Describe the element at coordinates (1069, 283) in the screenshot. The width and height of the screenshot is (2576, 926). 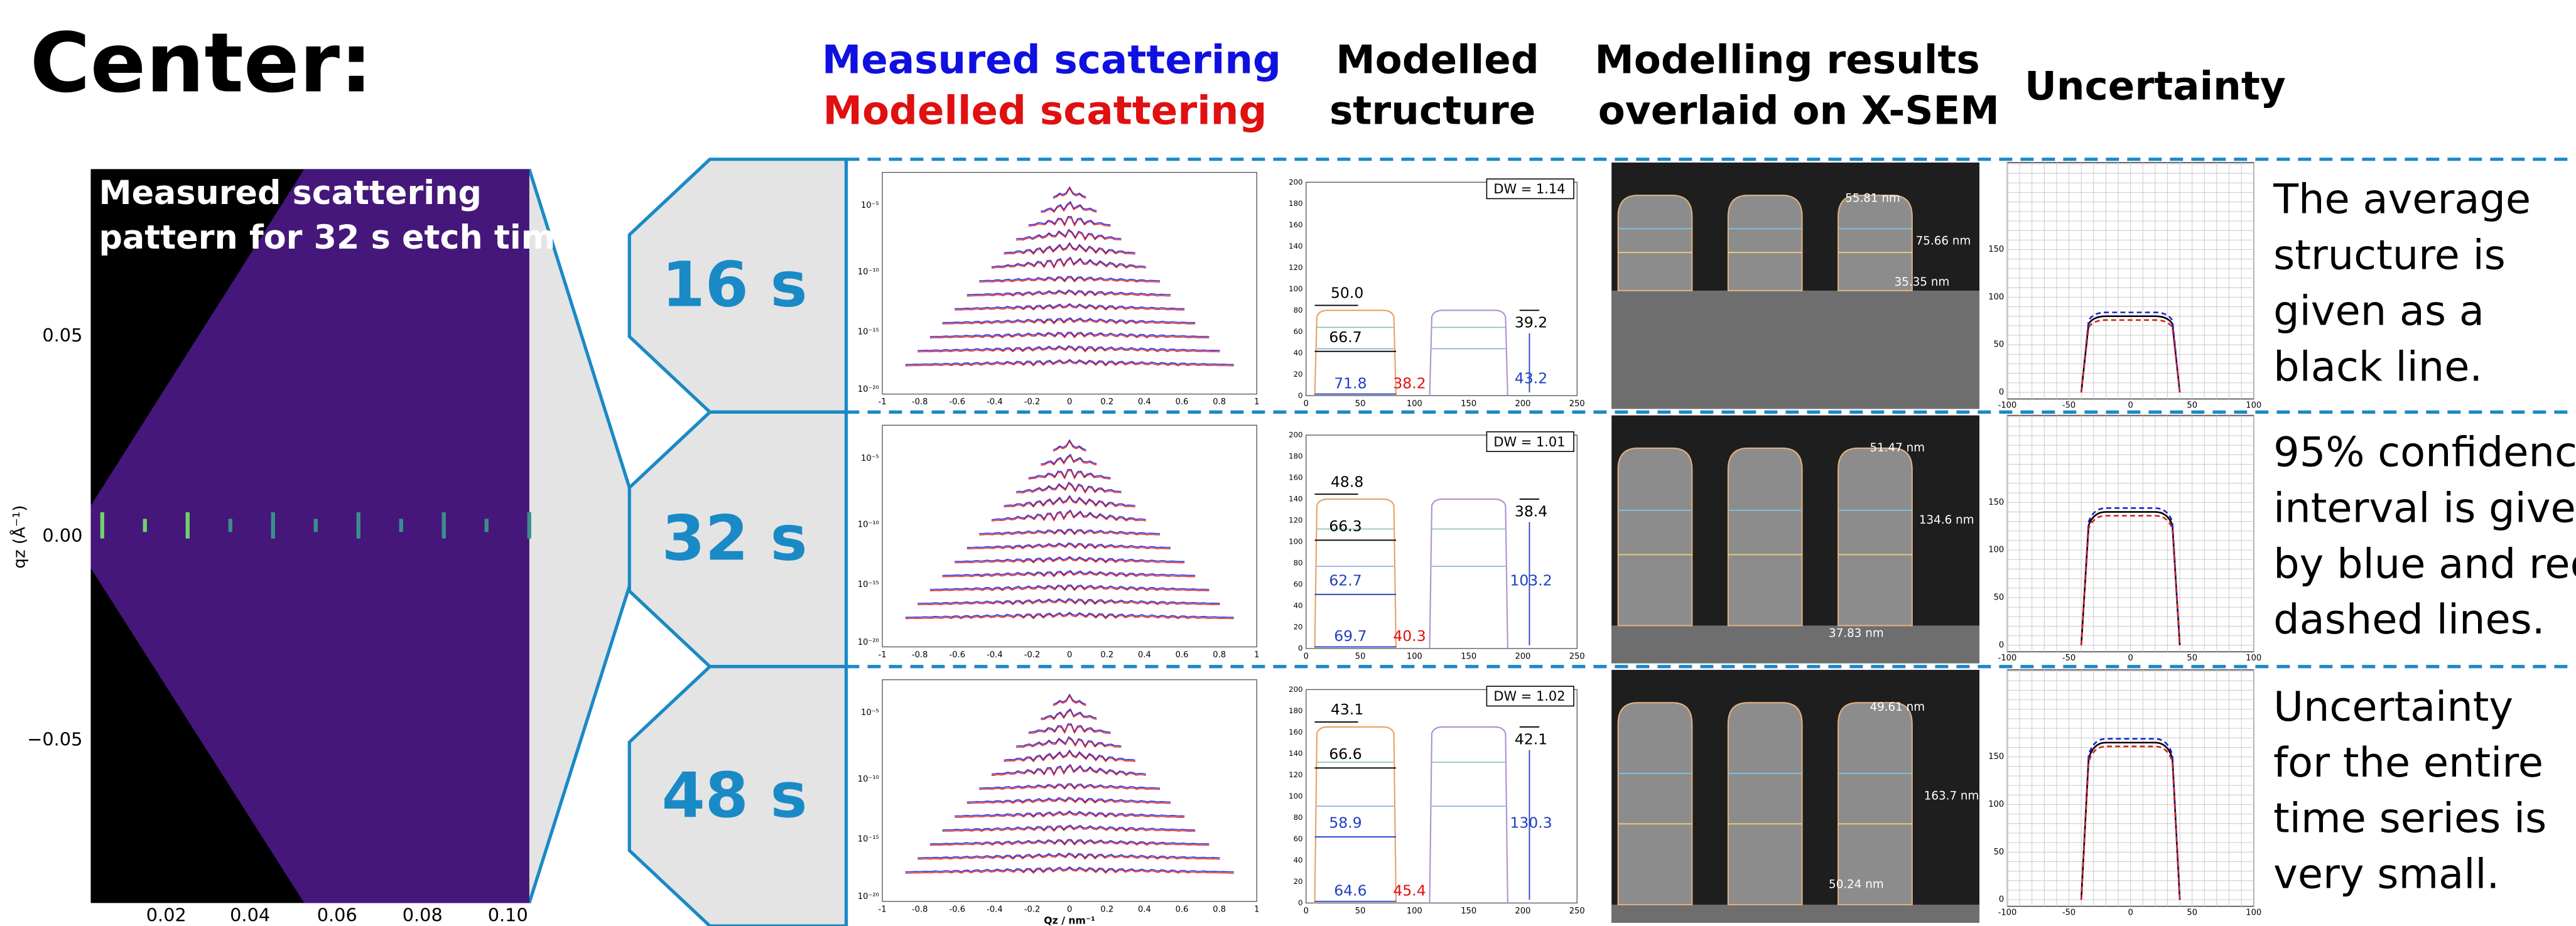
I see `scatter-plot` at that location.